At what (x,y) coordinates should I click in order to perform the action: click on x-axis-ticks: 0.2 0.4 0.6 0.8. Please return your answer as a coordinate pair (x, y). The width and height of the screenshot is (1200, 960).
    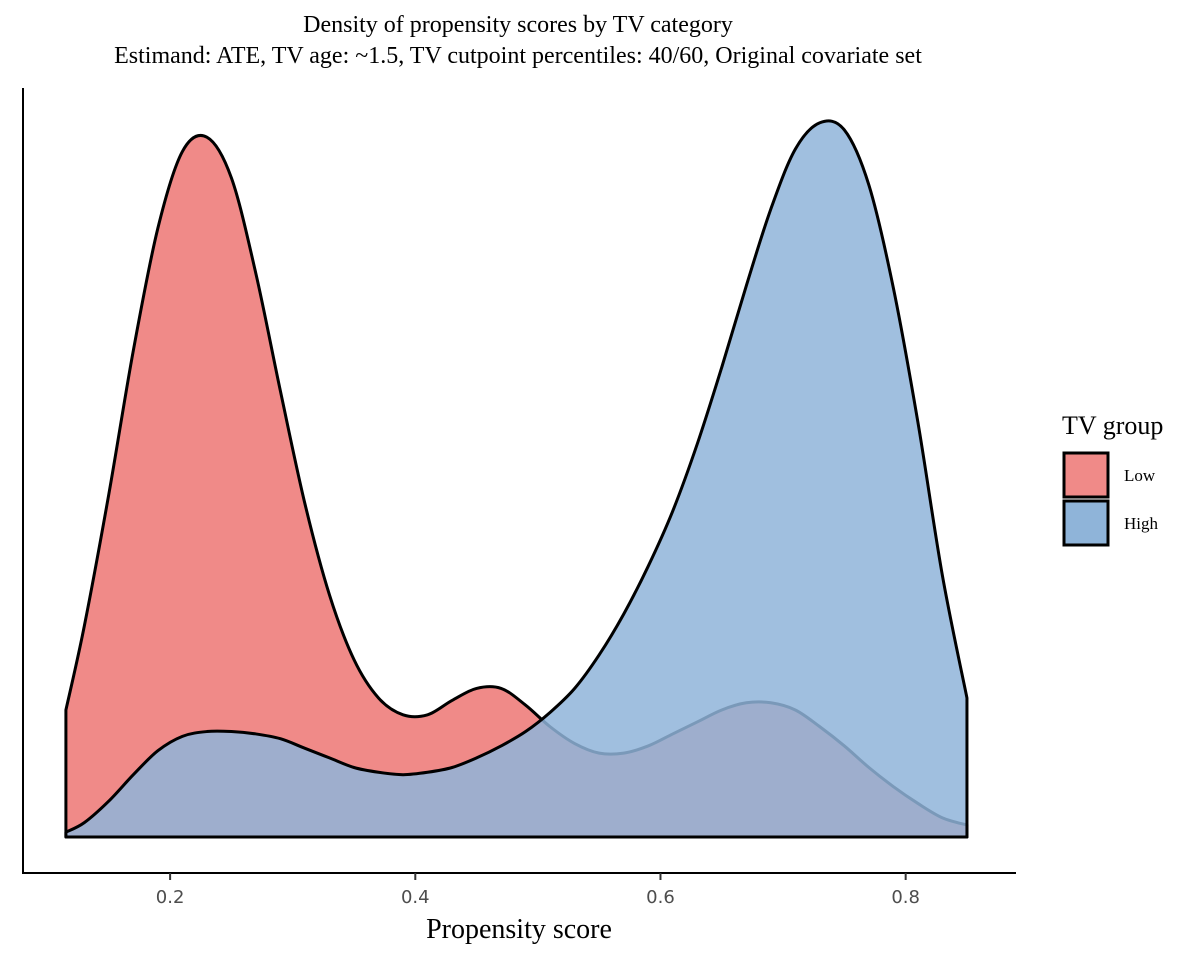
    Looking at the image, I should click on (538, 890).